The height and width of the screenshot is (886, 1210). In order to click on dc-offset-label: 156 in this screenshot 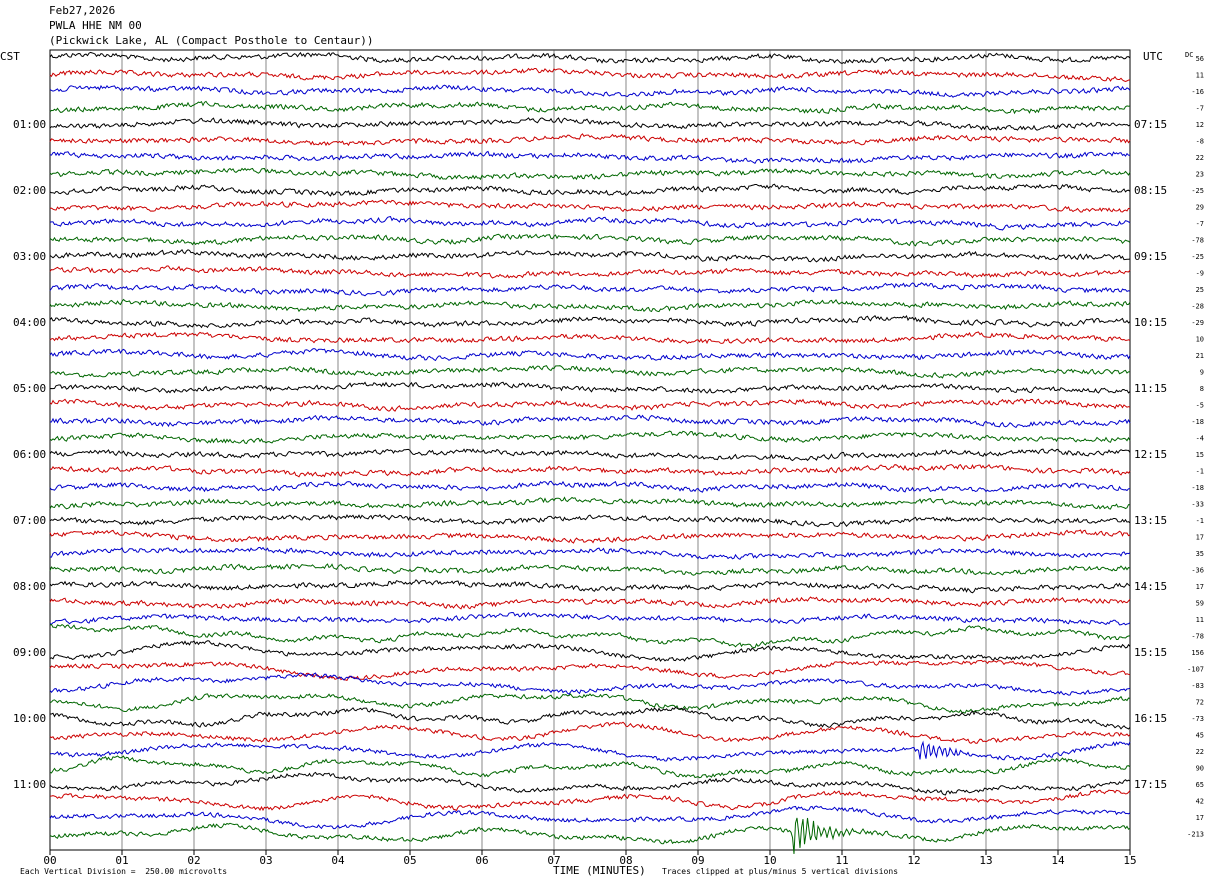, I will do `click(1197, 653)`.